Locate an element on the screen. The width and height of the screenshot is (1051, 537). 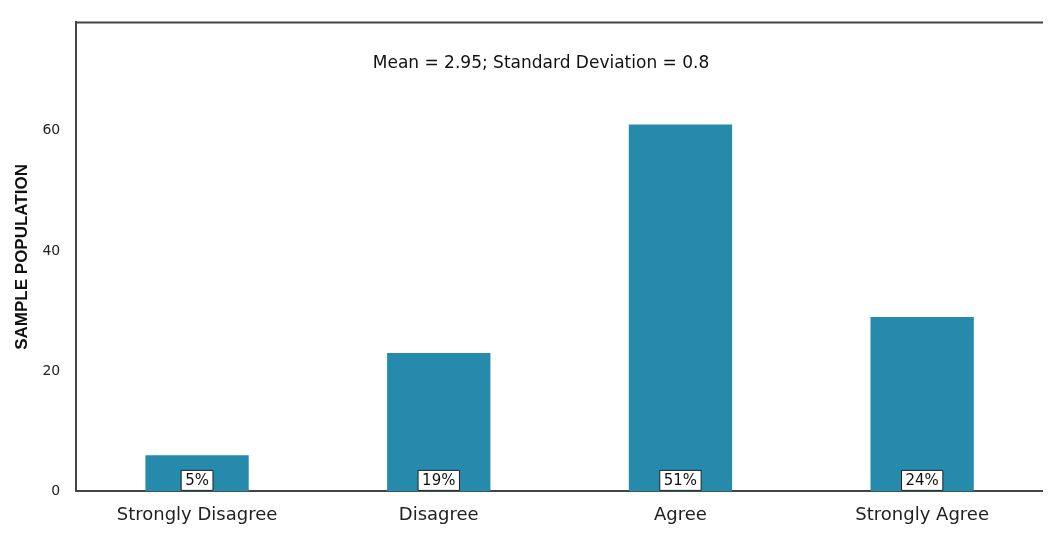
x-tick-label: Disagree is located at coordinates (438, 513).